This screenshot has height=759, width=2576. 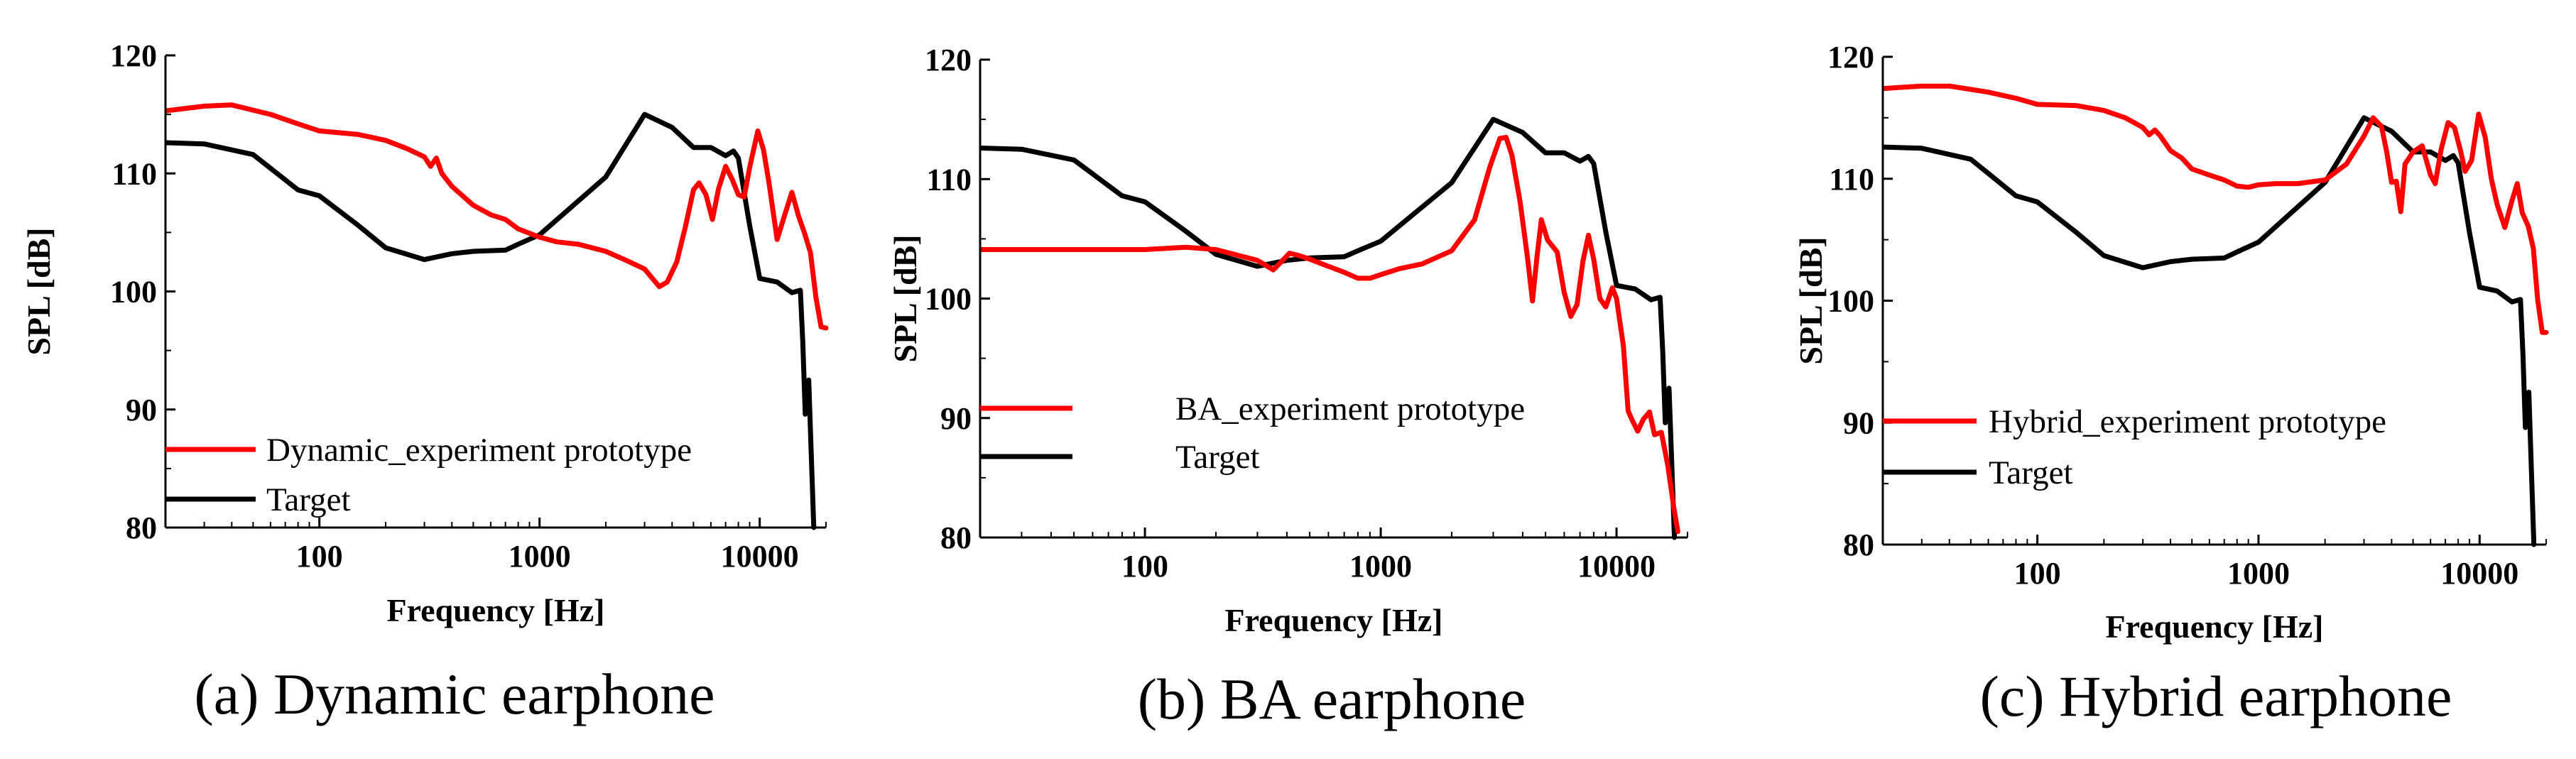 I want to click on panel-caption: (a) Dynamic earphone, so click(x=454, y=694).